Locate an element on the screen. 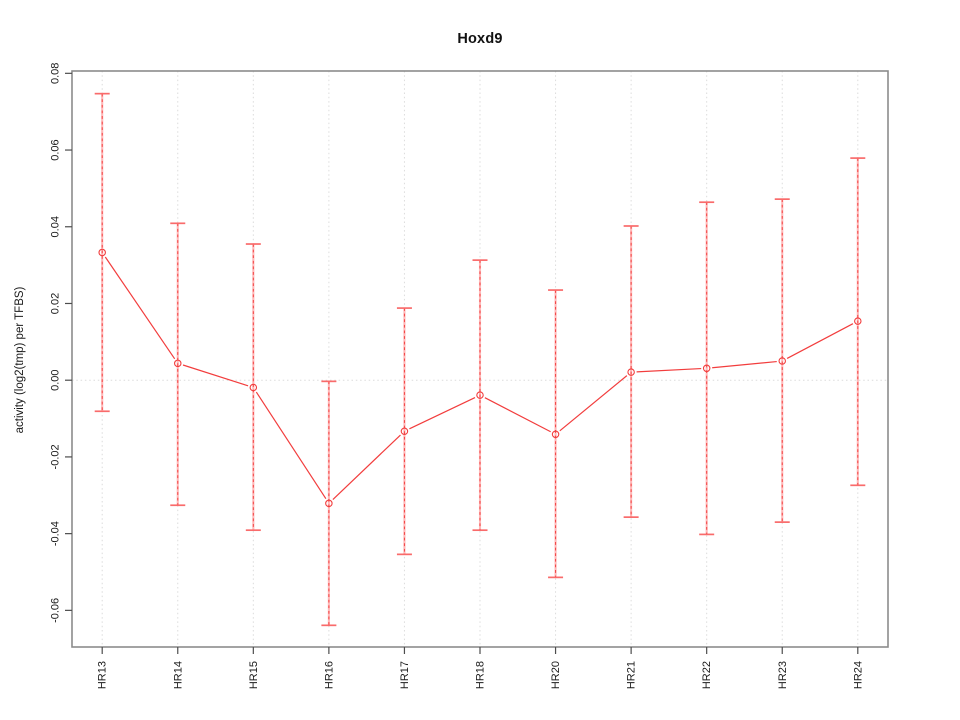 Image resolution: width=960 pixels, height=720 pixels. x-tick-label: HR13 is located at coordinates (103, 675).